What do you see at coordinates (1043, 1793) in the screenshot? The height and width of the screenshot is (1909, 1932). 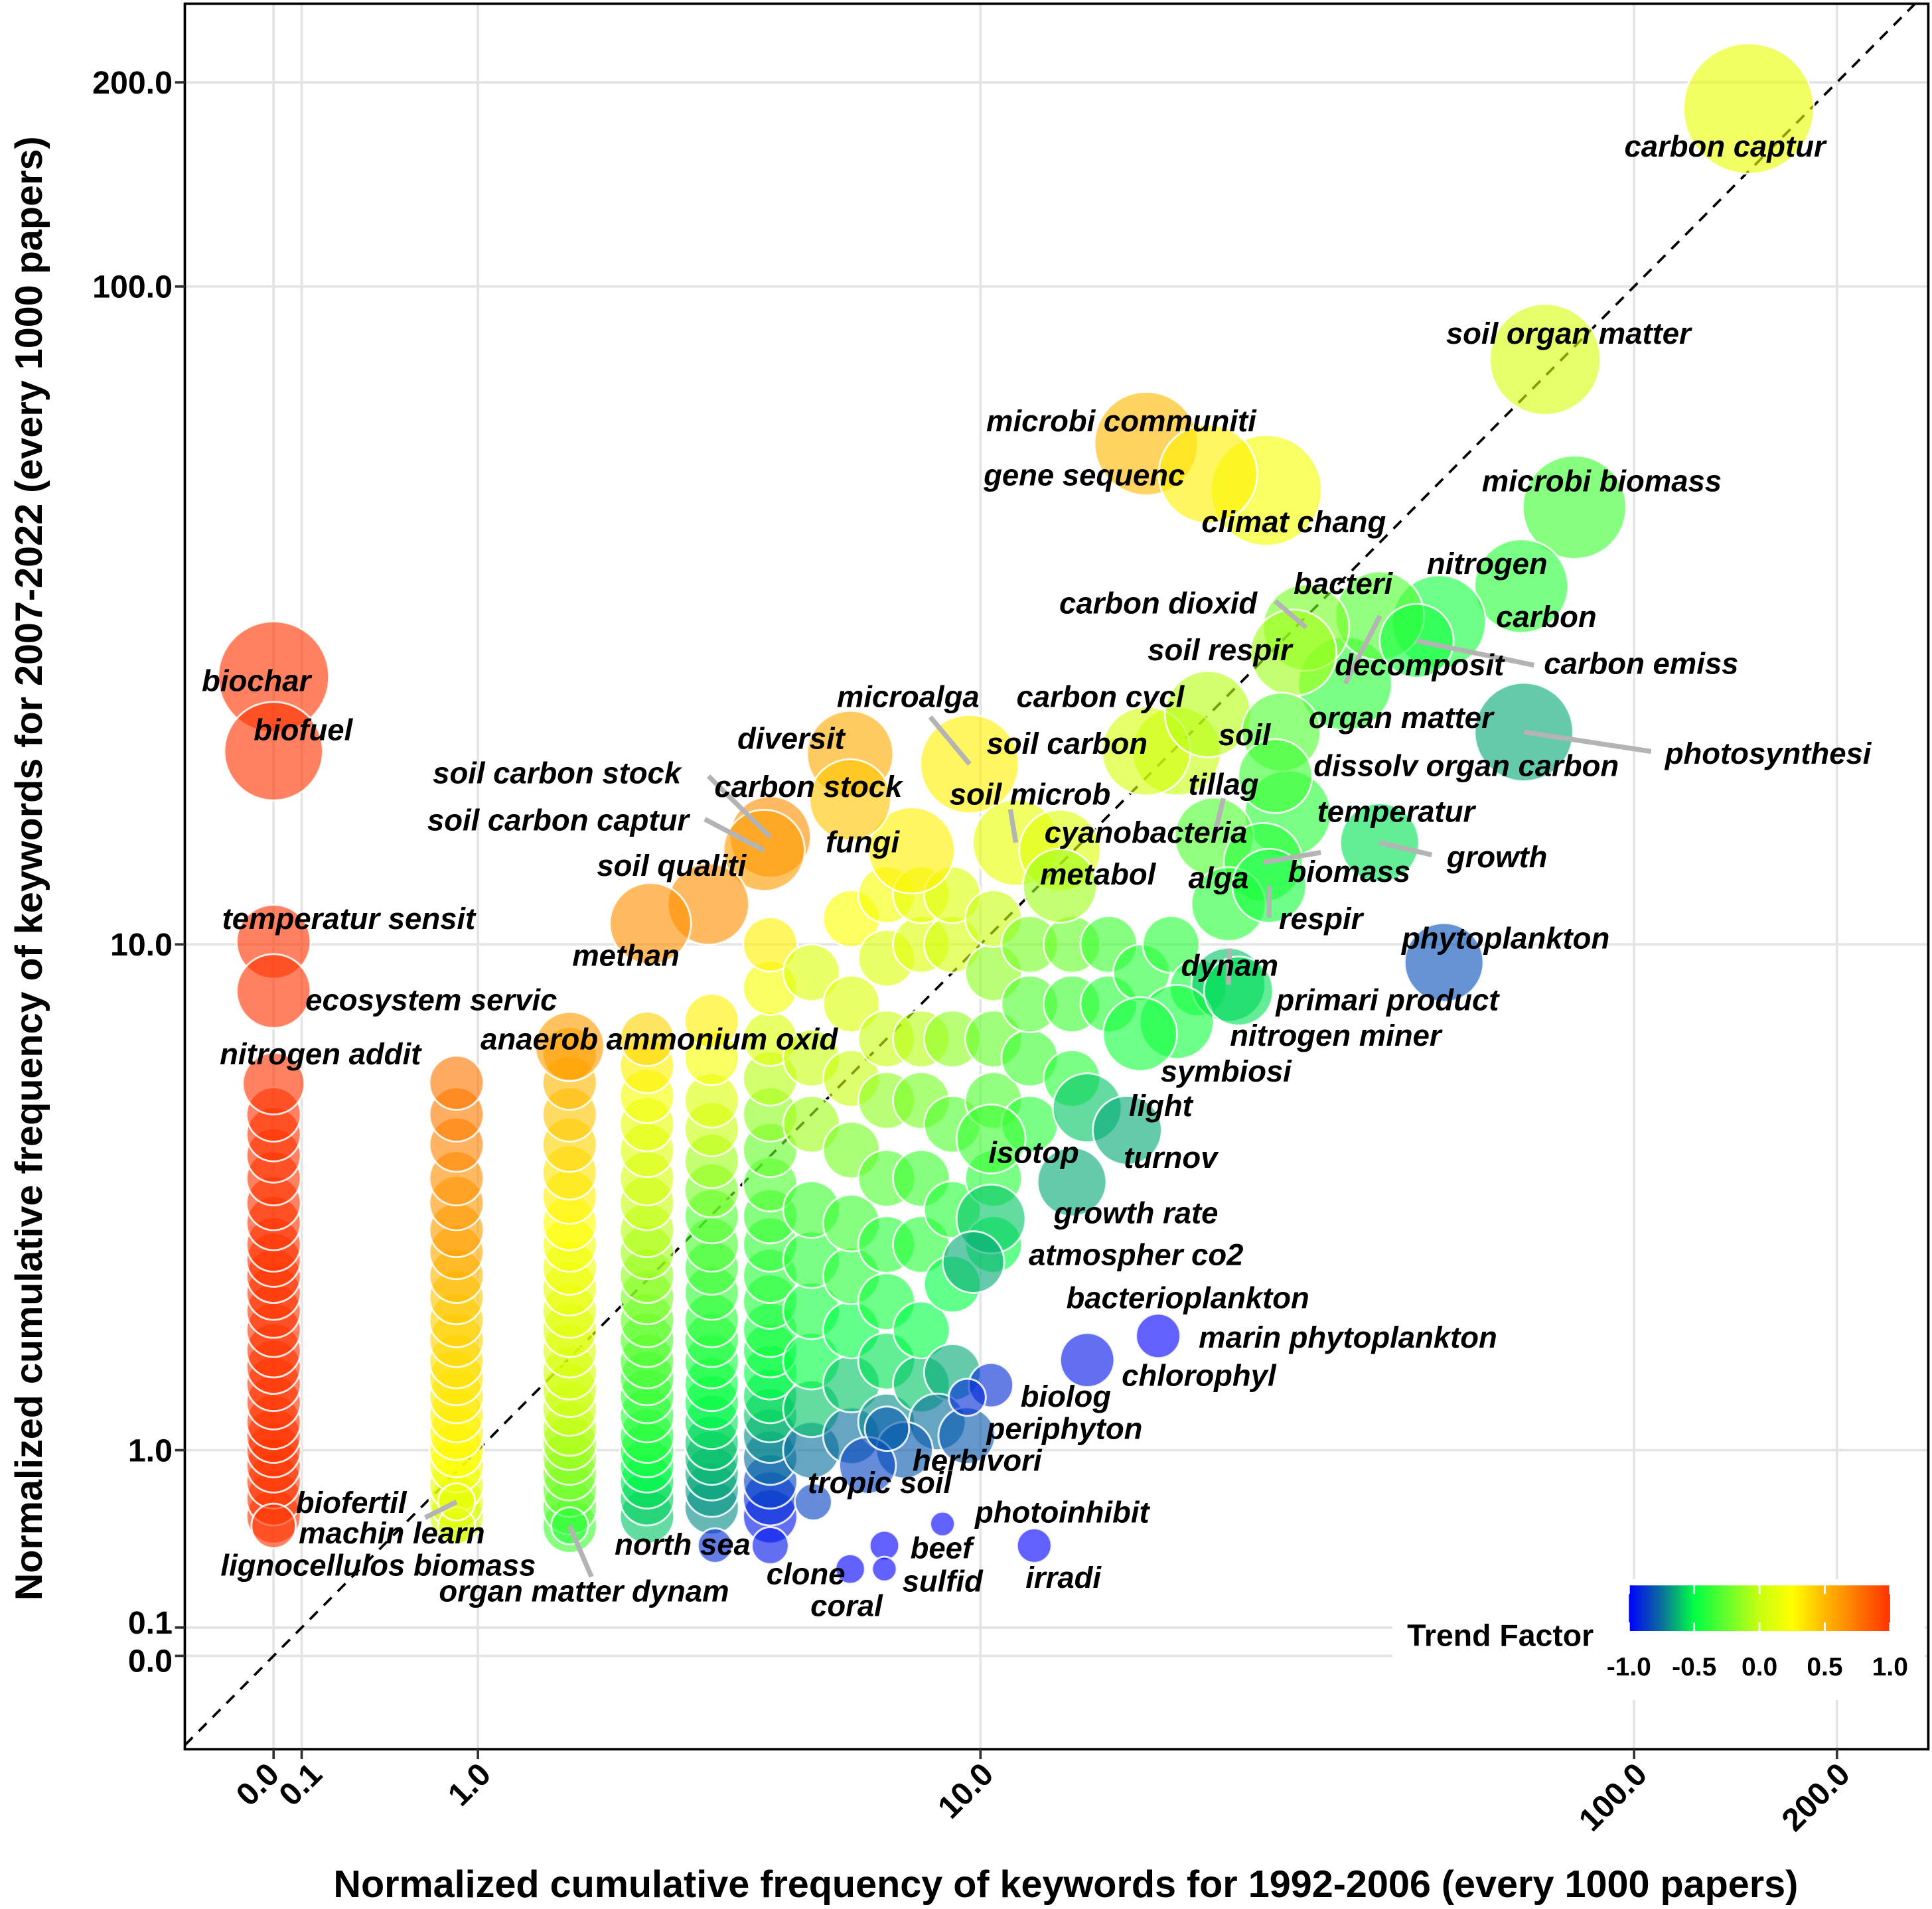 I see `x-axis-ticks: 0.00.1 1.0 10.0 100.0 200.0` at bounding box center [1043, 1793].